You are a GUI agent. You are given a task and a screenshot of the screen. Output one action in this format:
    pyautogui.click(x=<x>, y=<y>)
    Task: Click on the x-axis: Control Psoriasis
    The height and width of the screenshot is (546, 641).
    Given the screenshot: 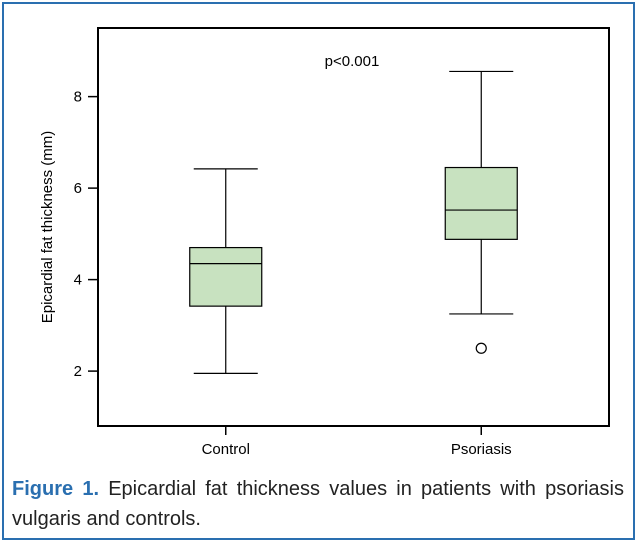 What is the action you would take?
    pyautogui.click(x=357, y=442)
    